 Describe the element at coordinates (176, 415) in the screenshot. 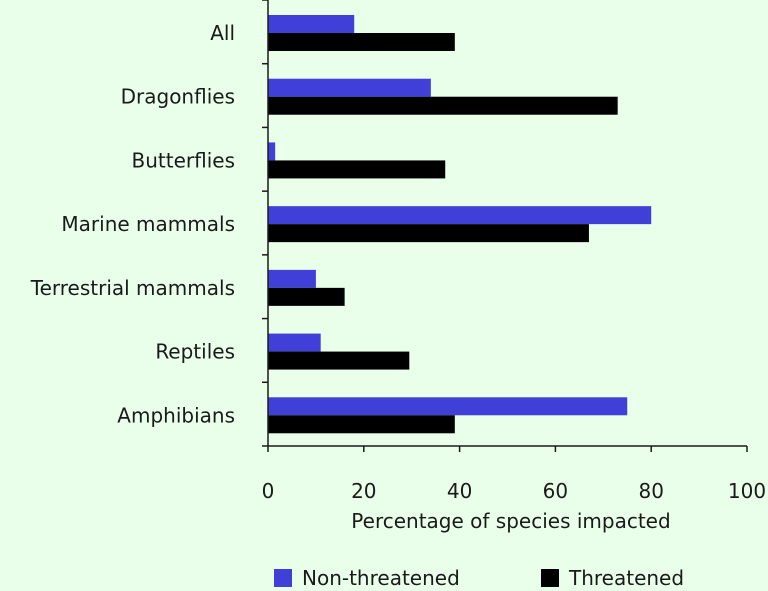

I see `category-label: Amphibians` at that location.